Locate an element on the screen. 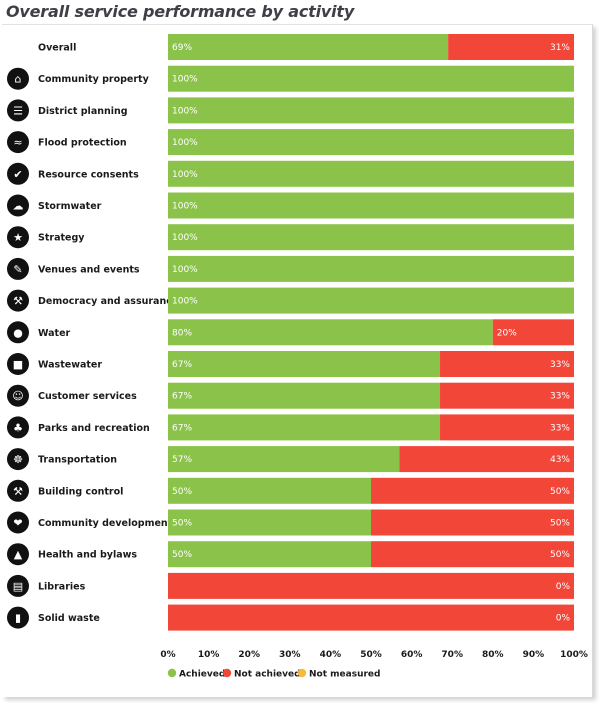 Image resolution: width=600 pixels, height=704 pixels. house-icon-glyph: ⌂ is located at coordinates (18, 79).